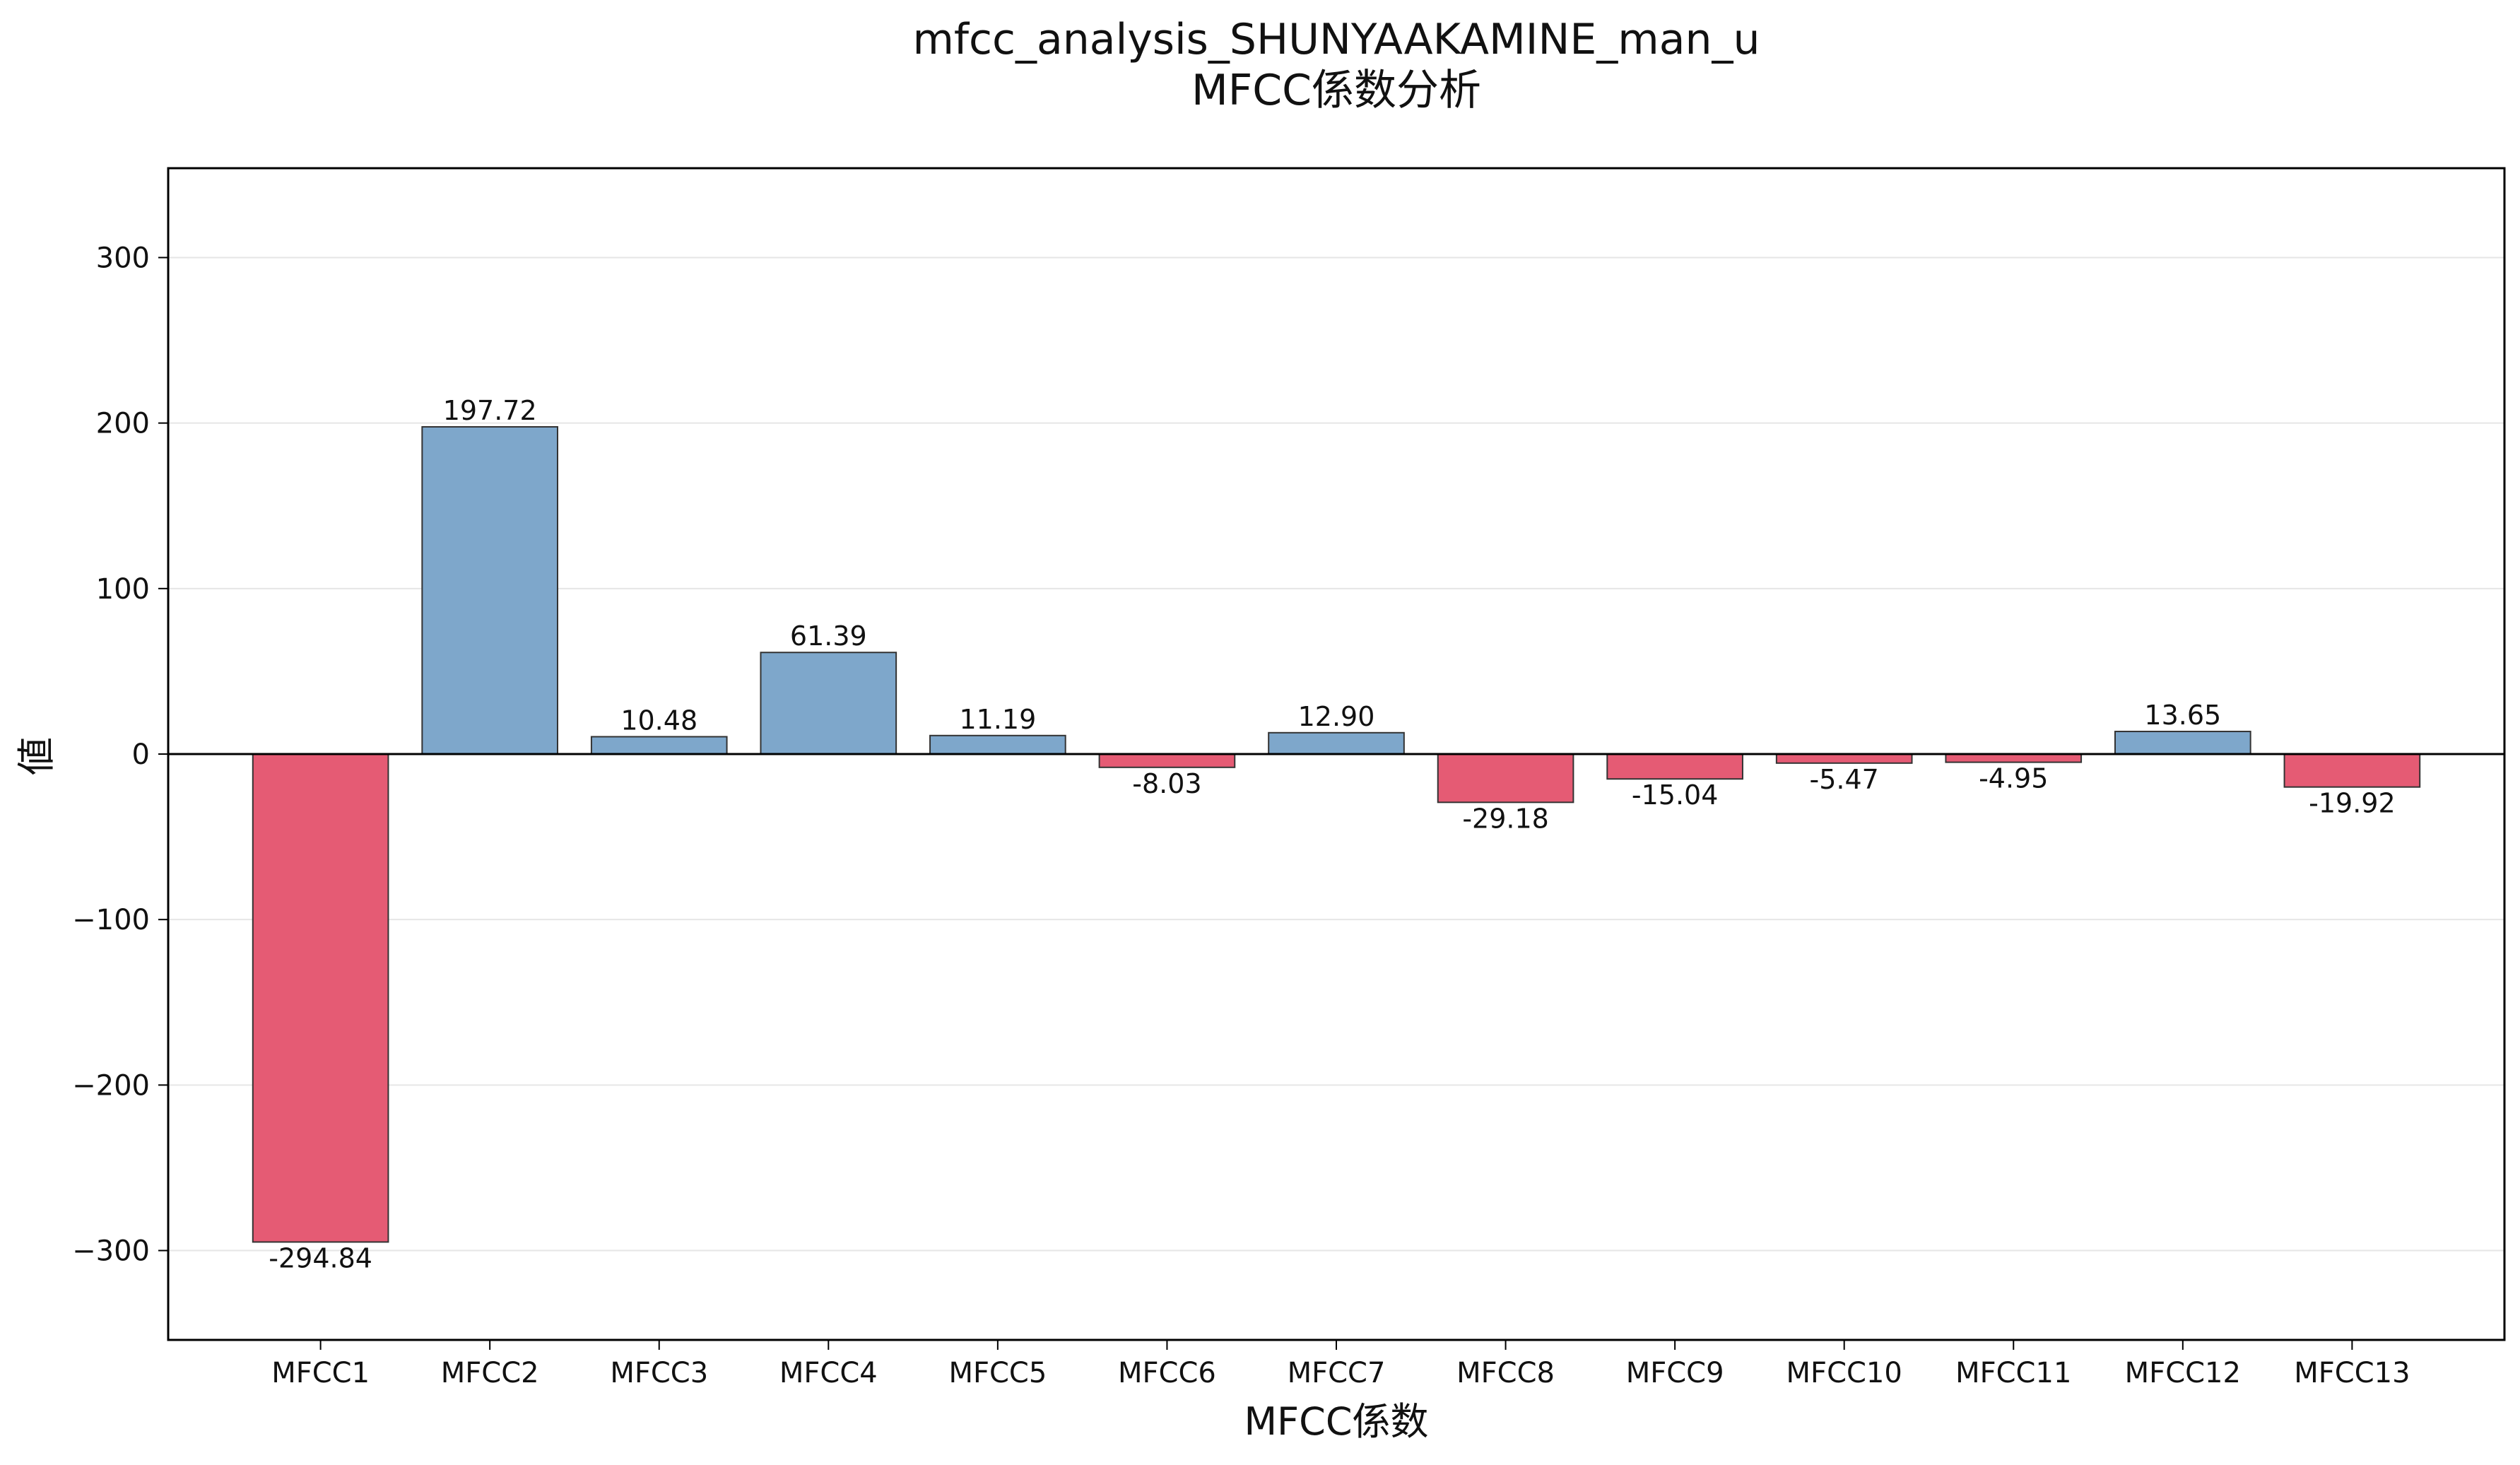  What do you see at coordinates (1337, 716) in the screenshot?
I see `bar-value-label: 12.90` at bounding box center [1337, 716].